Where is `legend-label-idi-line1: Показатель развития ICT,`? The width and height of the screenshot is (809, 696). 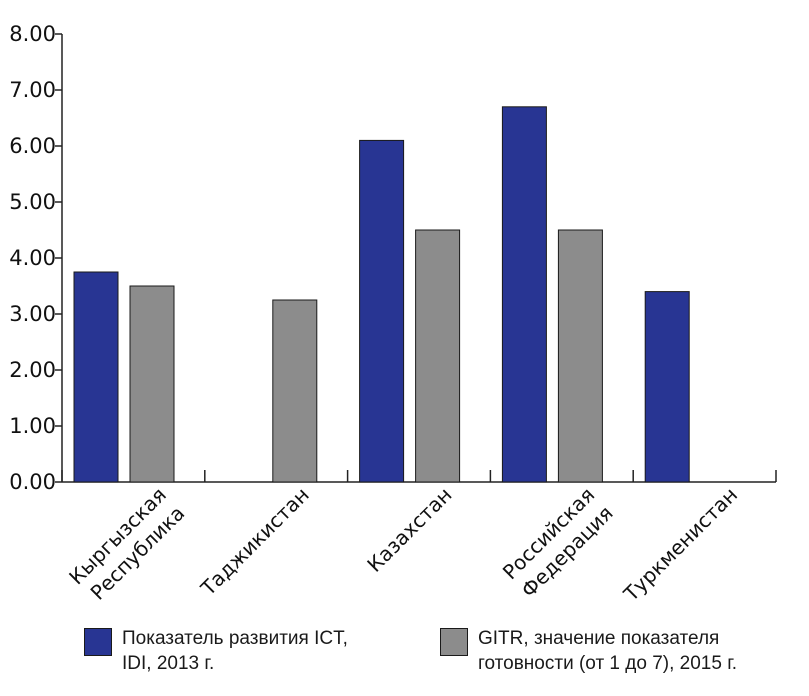 legend-label-idi-line1: Показатель развития ICT, is located at coordinates (235, 638).